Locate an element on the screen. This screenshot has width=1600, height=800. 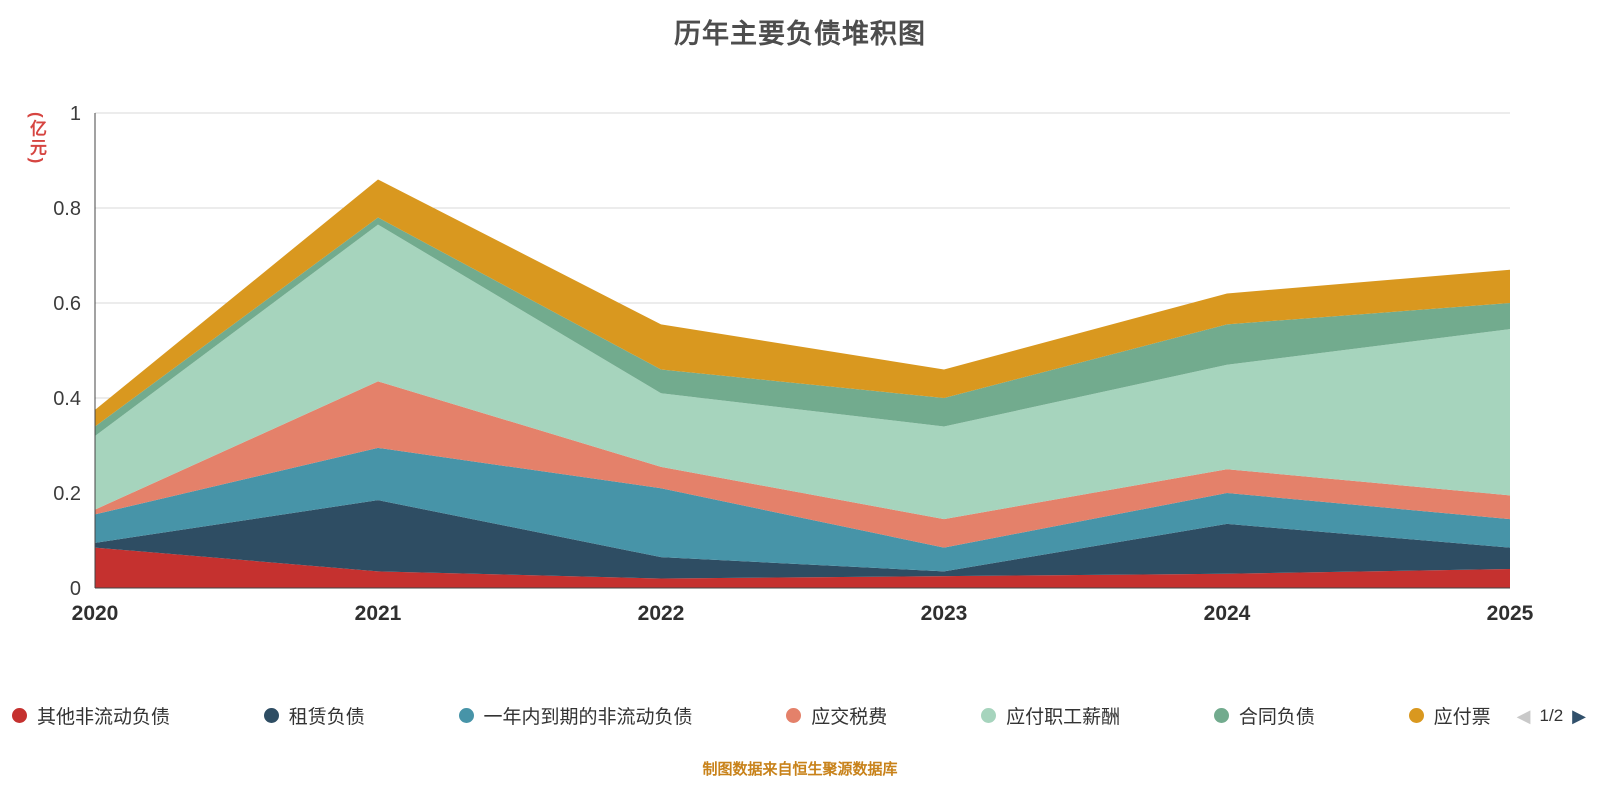
legend-item-4: 应付职工薪酬 is located at coordinates (1050, 715).